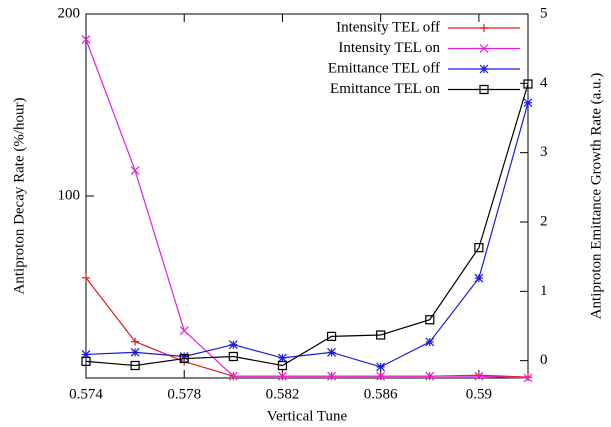 Image resolution: width=611 pixels, height=427 pixels. I want to click on y-tick-label: 200, so click(69, 13).